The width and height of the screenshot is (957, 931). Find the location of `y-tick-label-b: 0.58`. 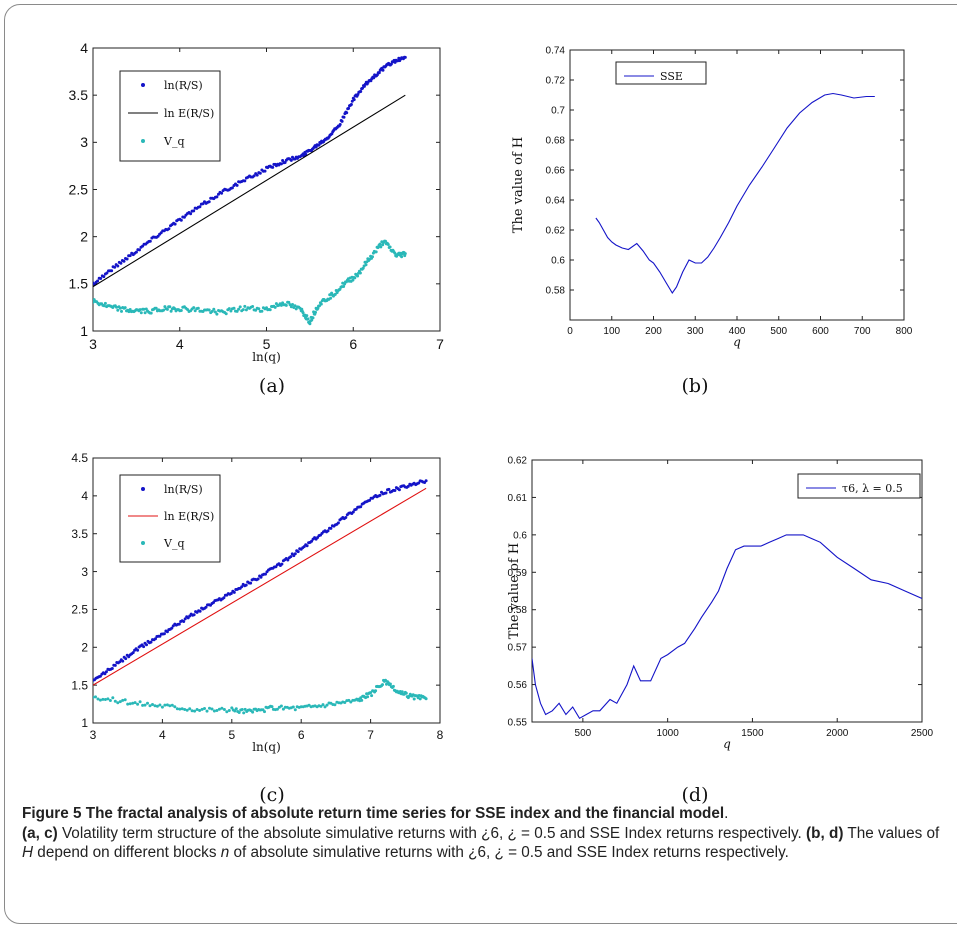

y-tick-label-b: 0.58 is located at coordinates (556, 291).